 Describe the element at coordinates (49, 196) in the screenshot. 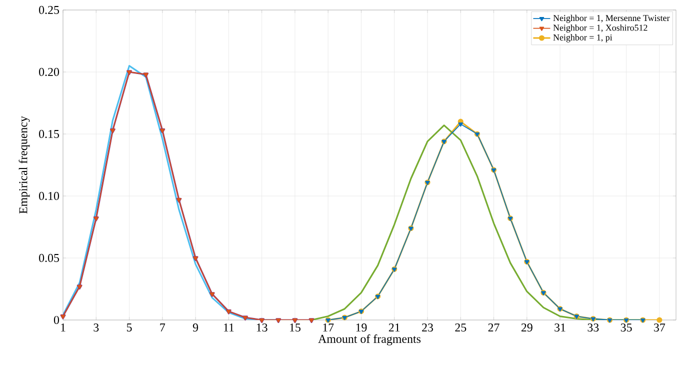

I see `y-tick-label: 0.10` at that location.